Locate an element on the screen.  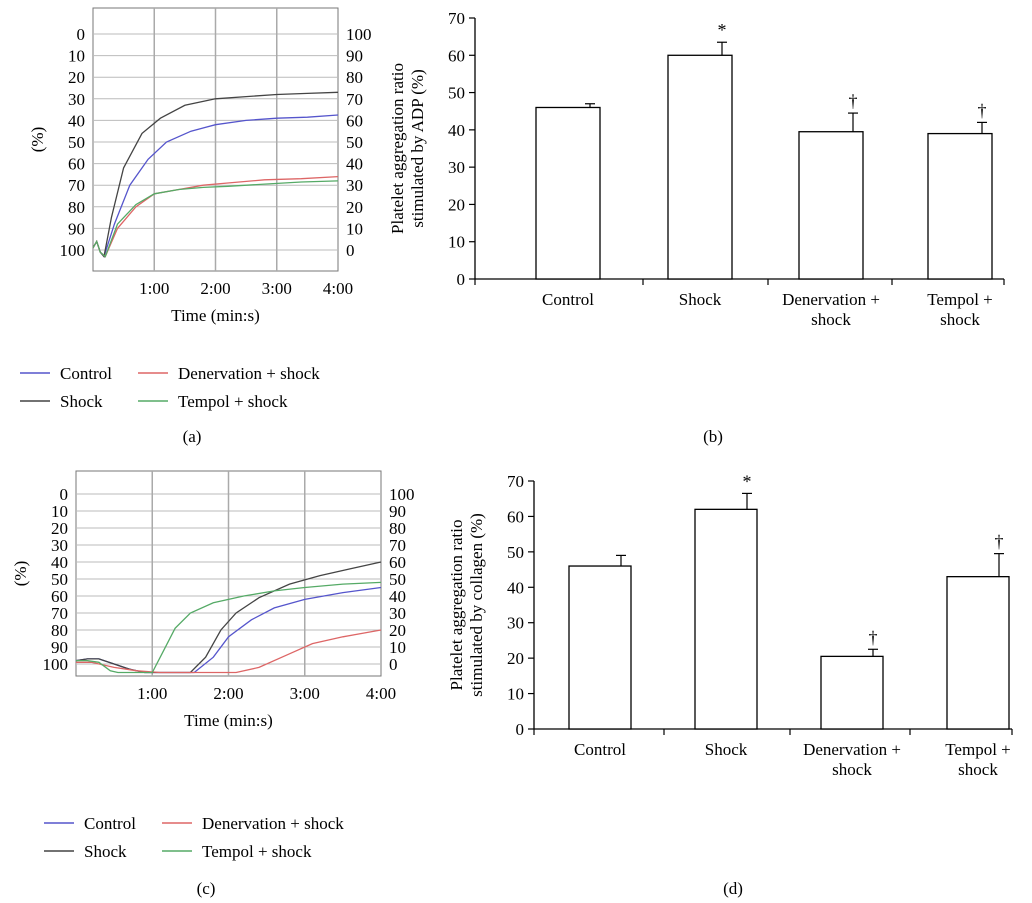
series-line-tempol-shock is located at coordinates (229, 627).